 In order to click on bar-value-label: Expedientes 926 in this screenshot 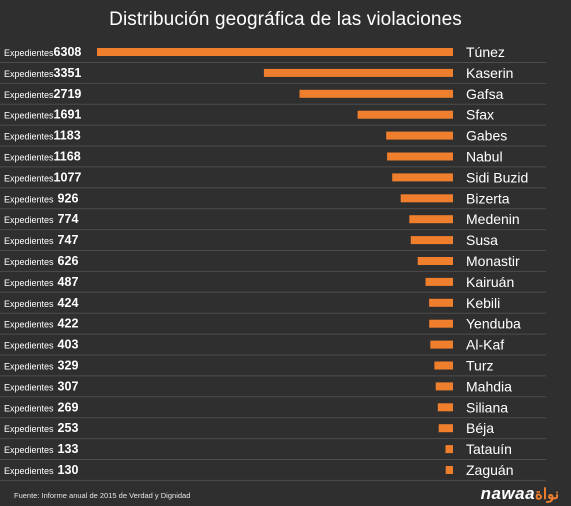, I will do `click(41, 198)`.